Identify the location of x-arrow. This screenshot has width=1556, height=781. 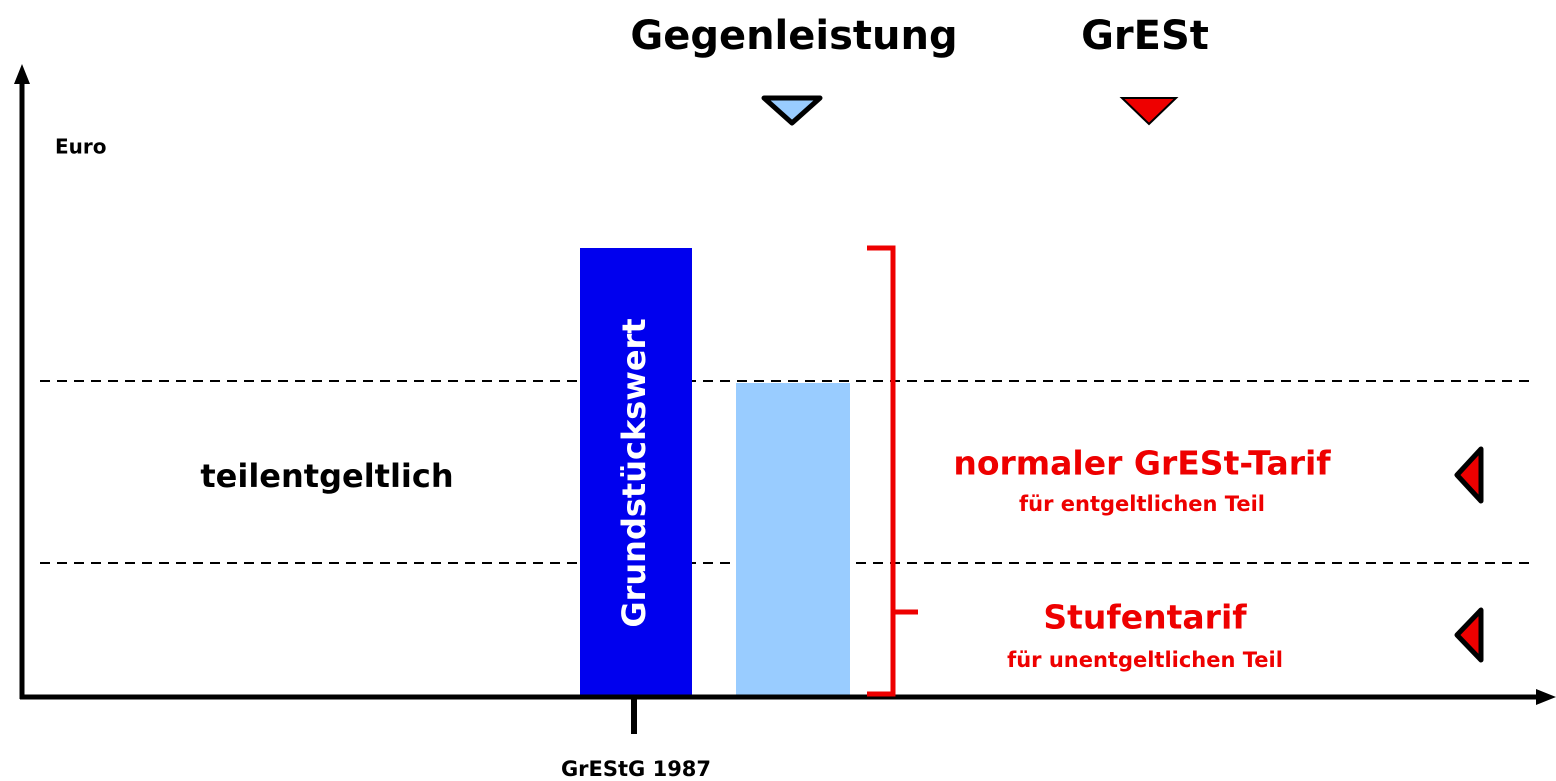
(1546, 697).